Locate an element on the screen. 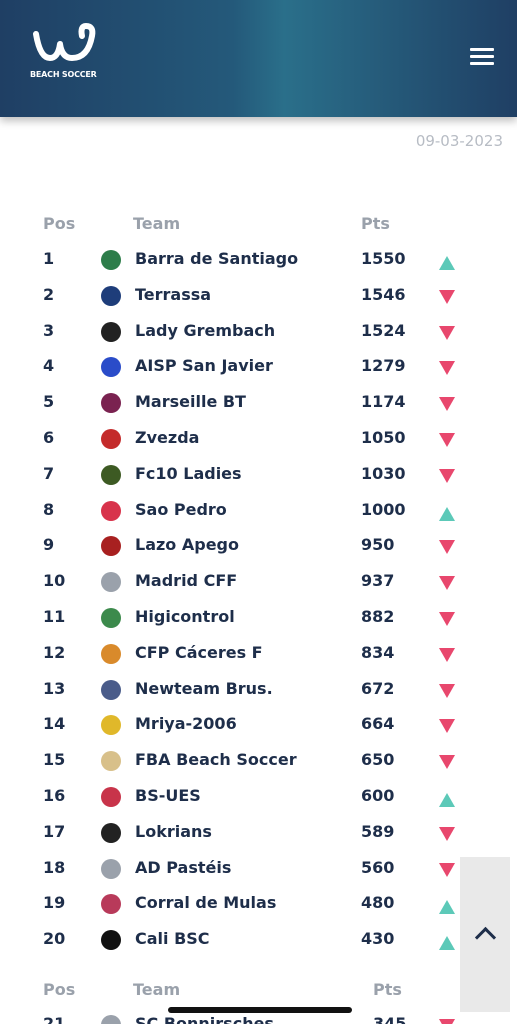  table-row: 7 Fc10 Ladies 1030 is located at coordinates (258, 475).